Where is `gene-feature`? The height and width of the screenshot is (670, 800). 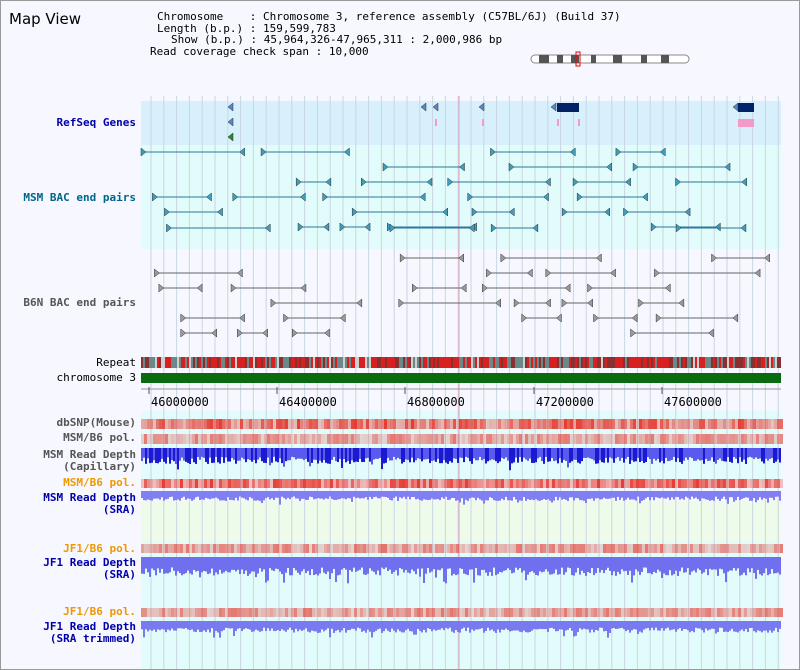
gene-feature is located at coordinates (423, 107).